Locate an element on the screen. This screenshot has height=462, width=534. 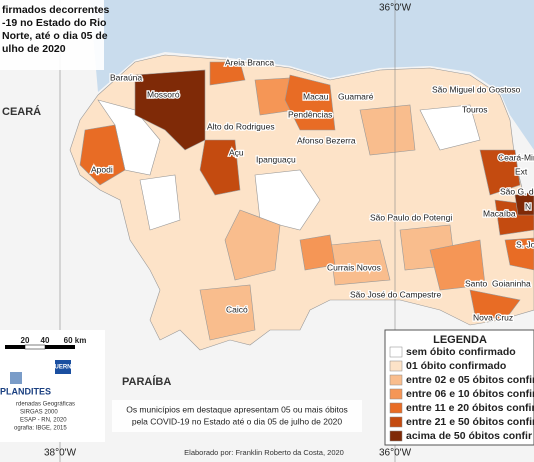
place-label: Macau is located at coordinates (316, 96).